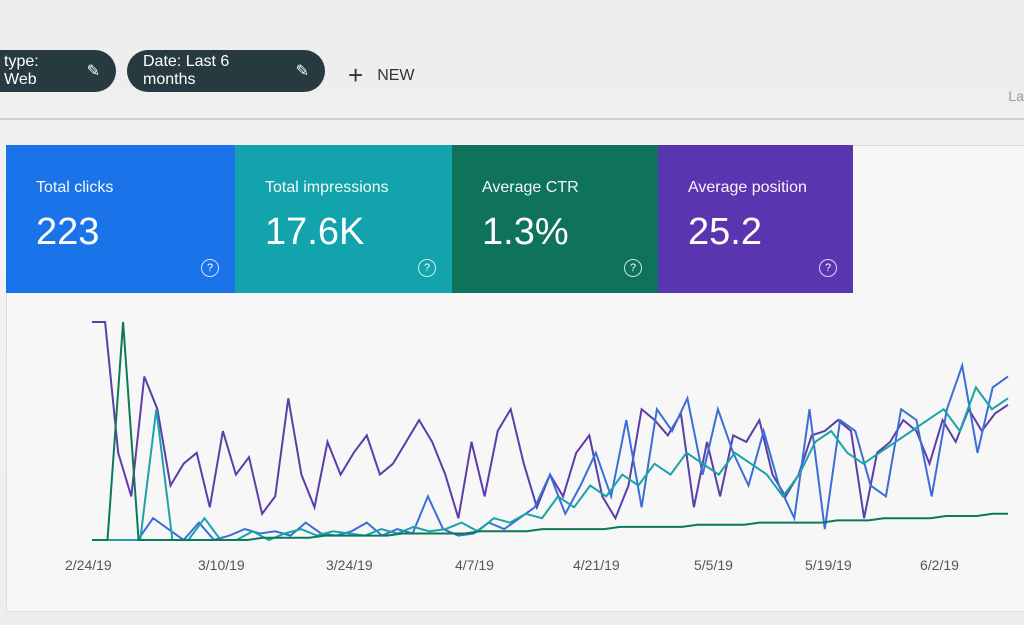 This screenshot has height=625, width=1024. What do you see at coordinates (396, 75) in the screenshot?
I see `new-label: NEW` at bounding box center [396, 75].